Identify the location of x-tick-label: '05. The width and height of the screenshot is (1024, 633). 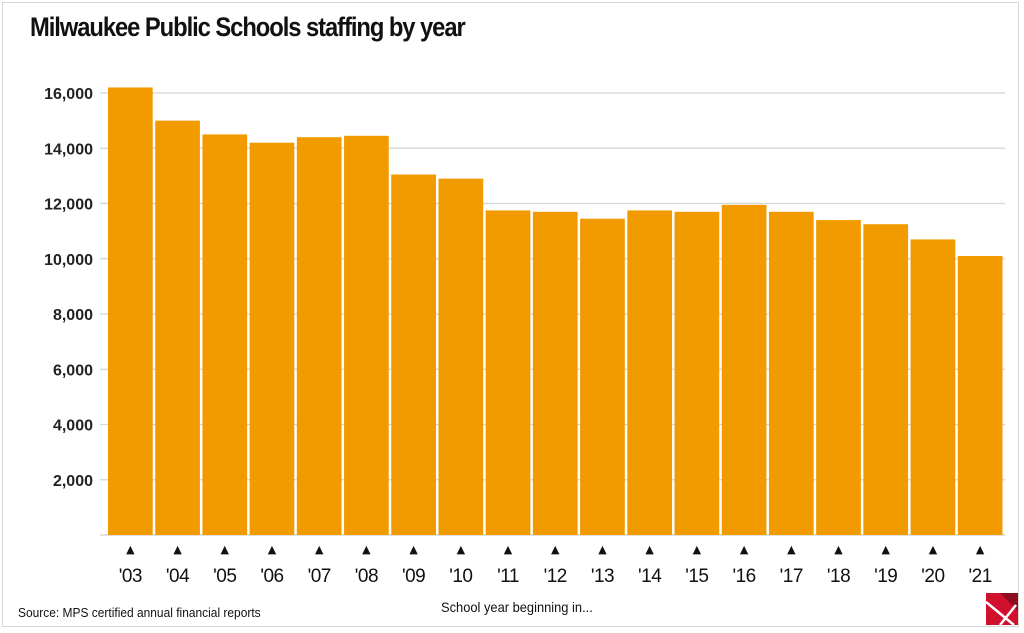
(224, 576).